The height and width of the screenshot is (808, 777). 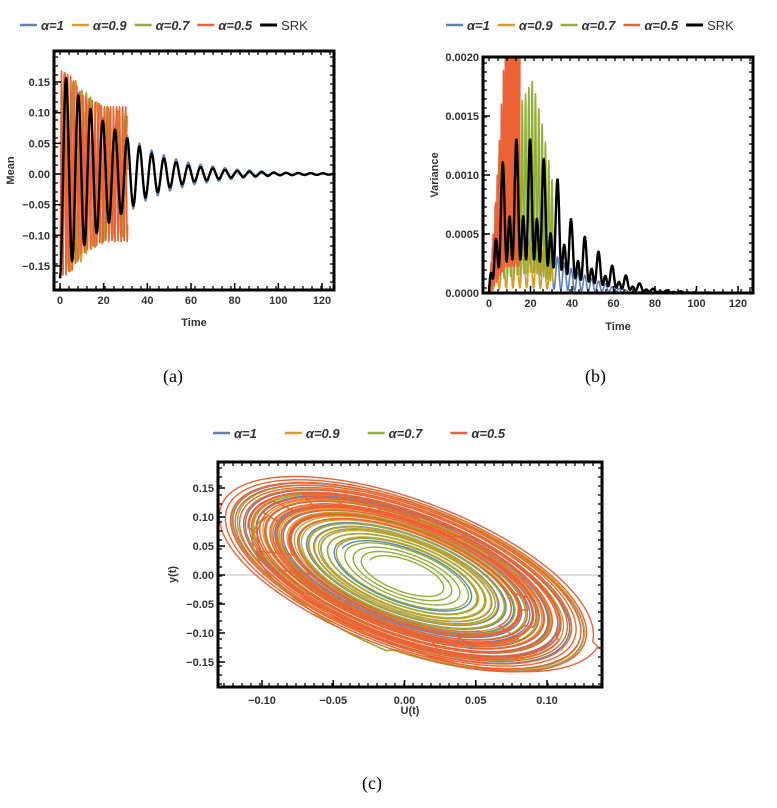 What do you see at coordinates (333, 701) in the screenshot?
I see `x-tick-label: −0.05` at bounding box center [333, 701].